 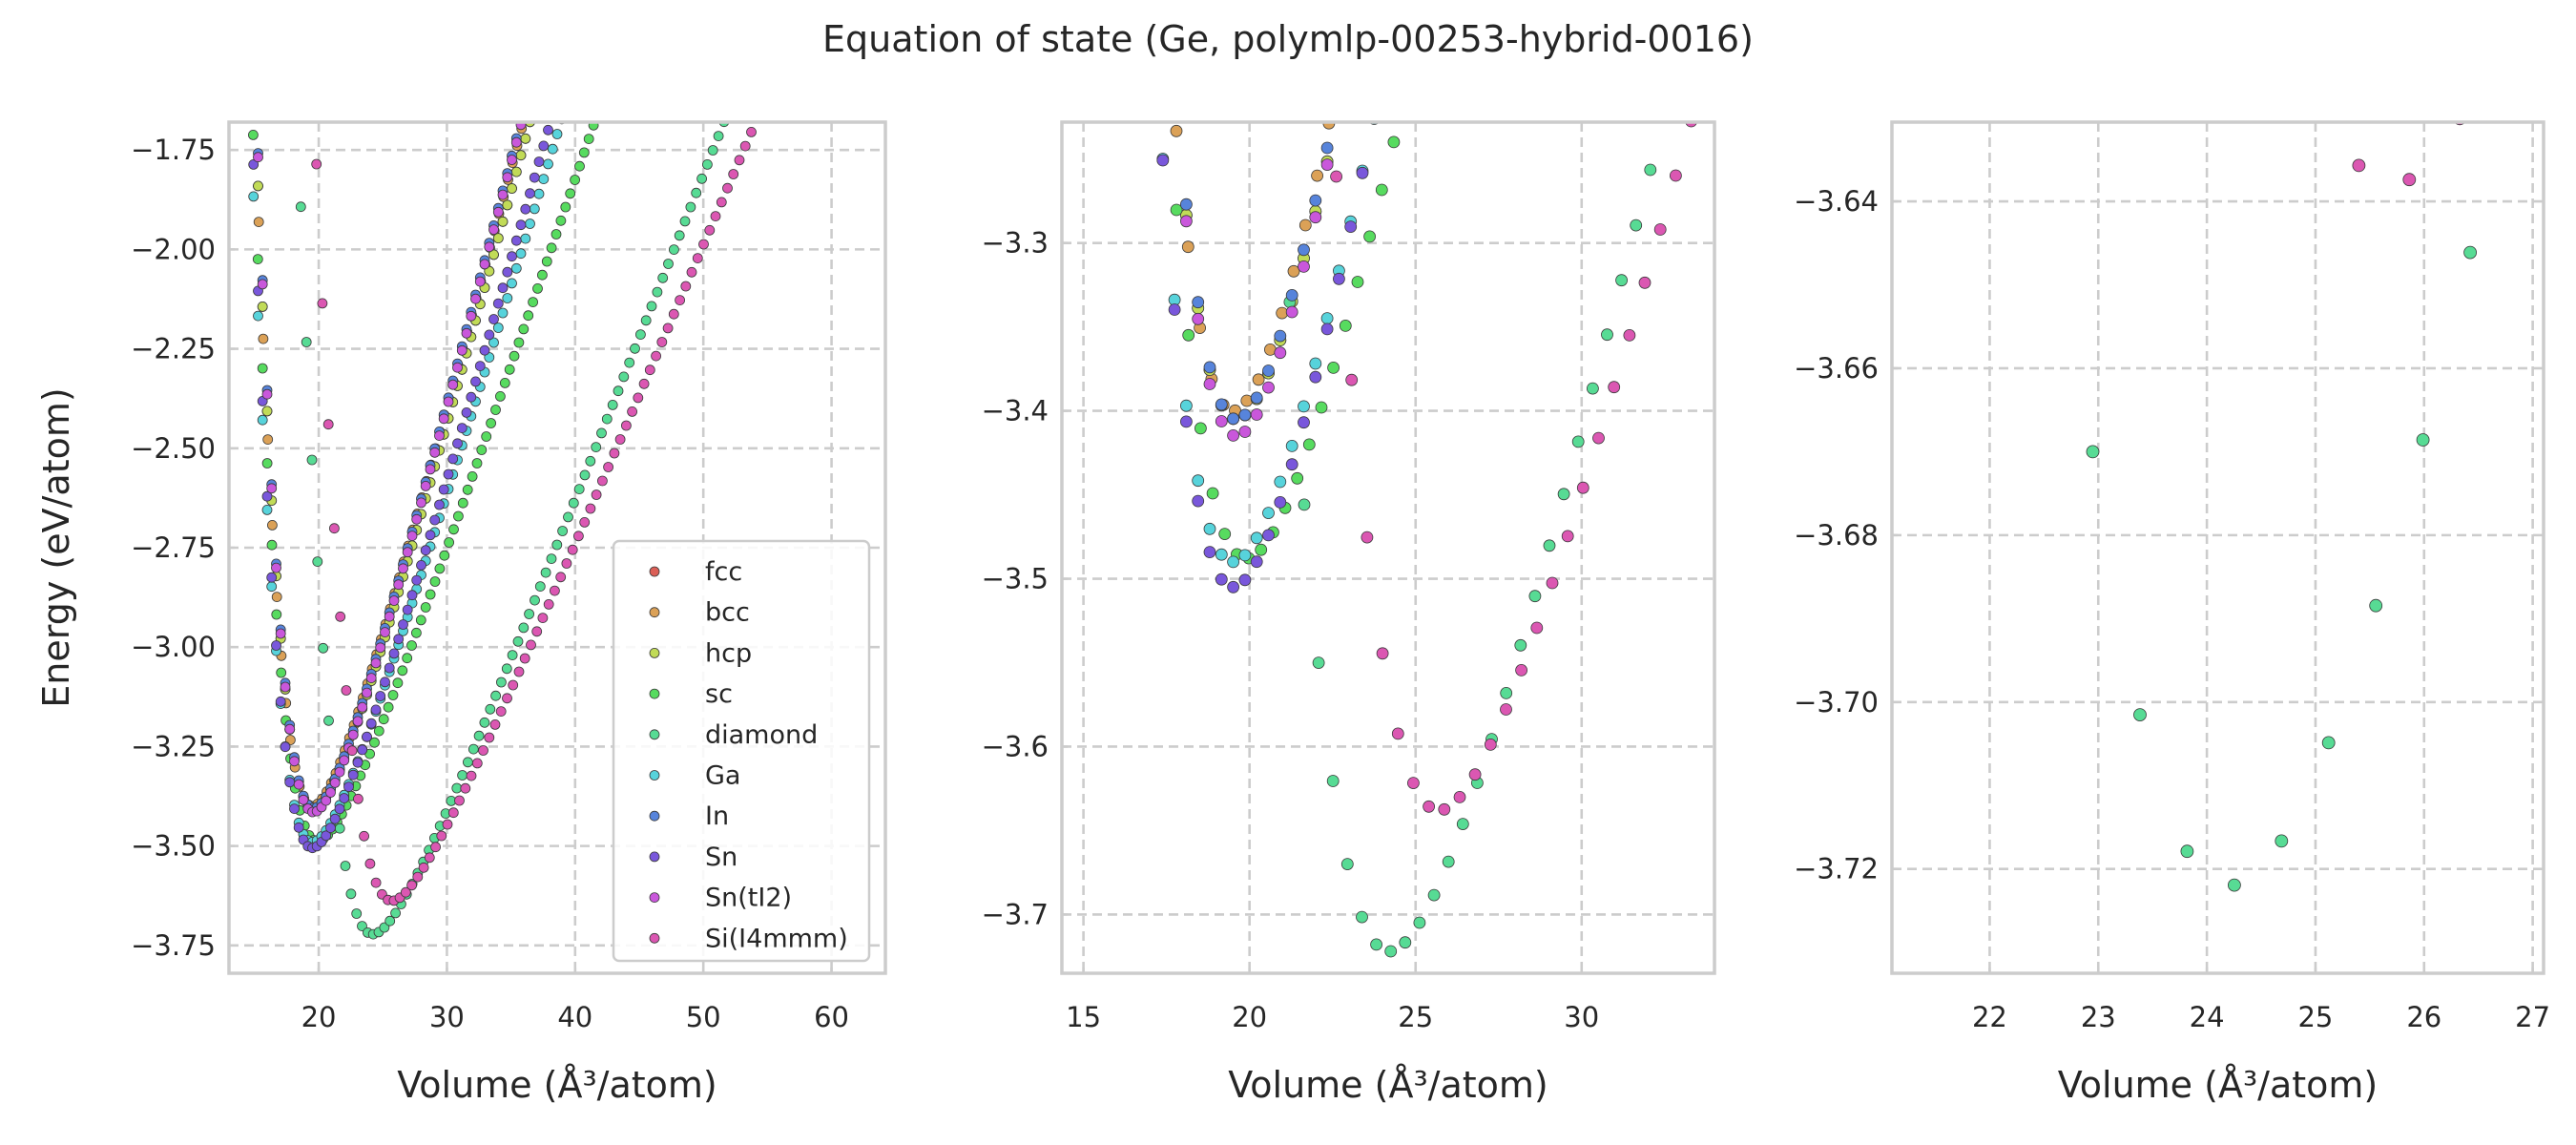 I want to click on x-tick-label: 20, so click(x=1249, y=1017).